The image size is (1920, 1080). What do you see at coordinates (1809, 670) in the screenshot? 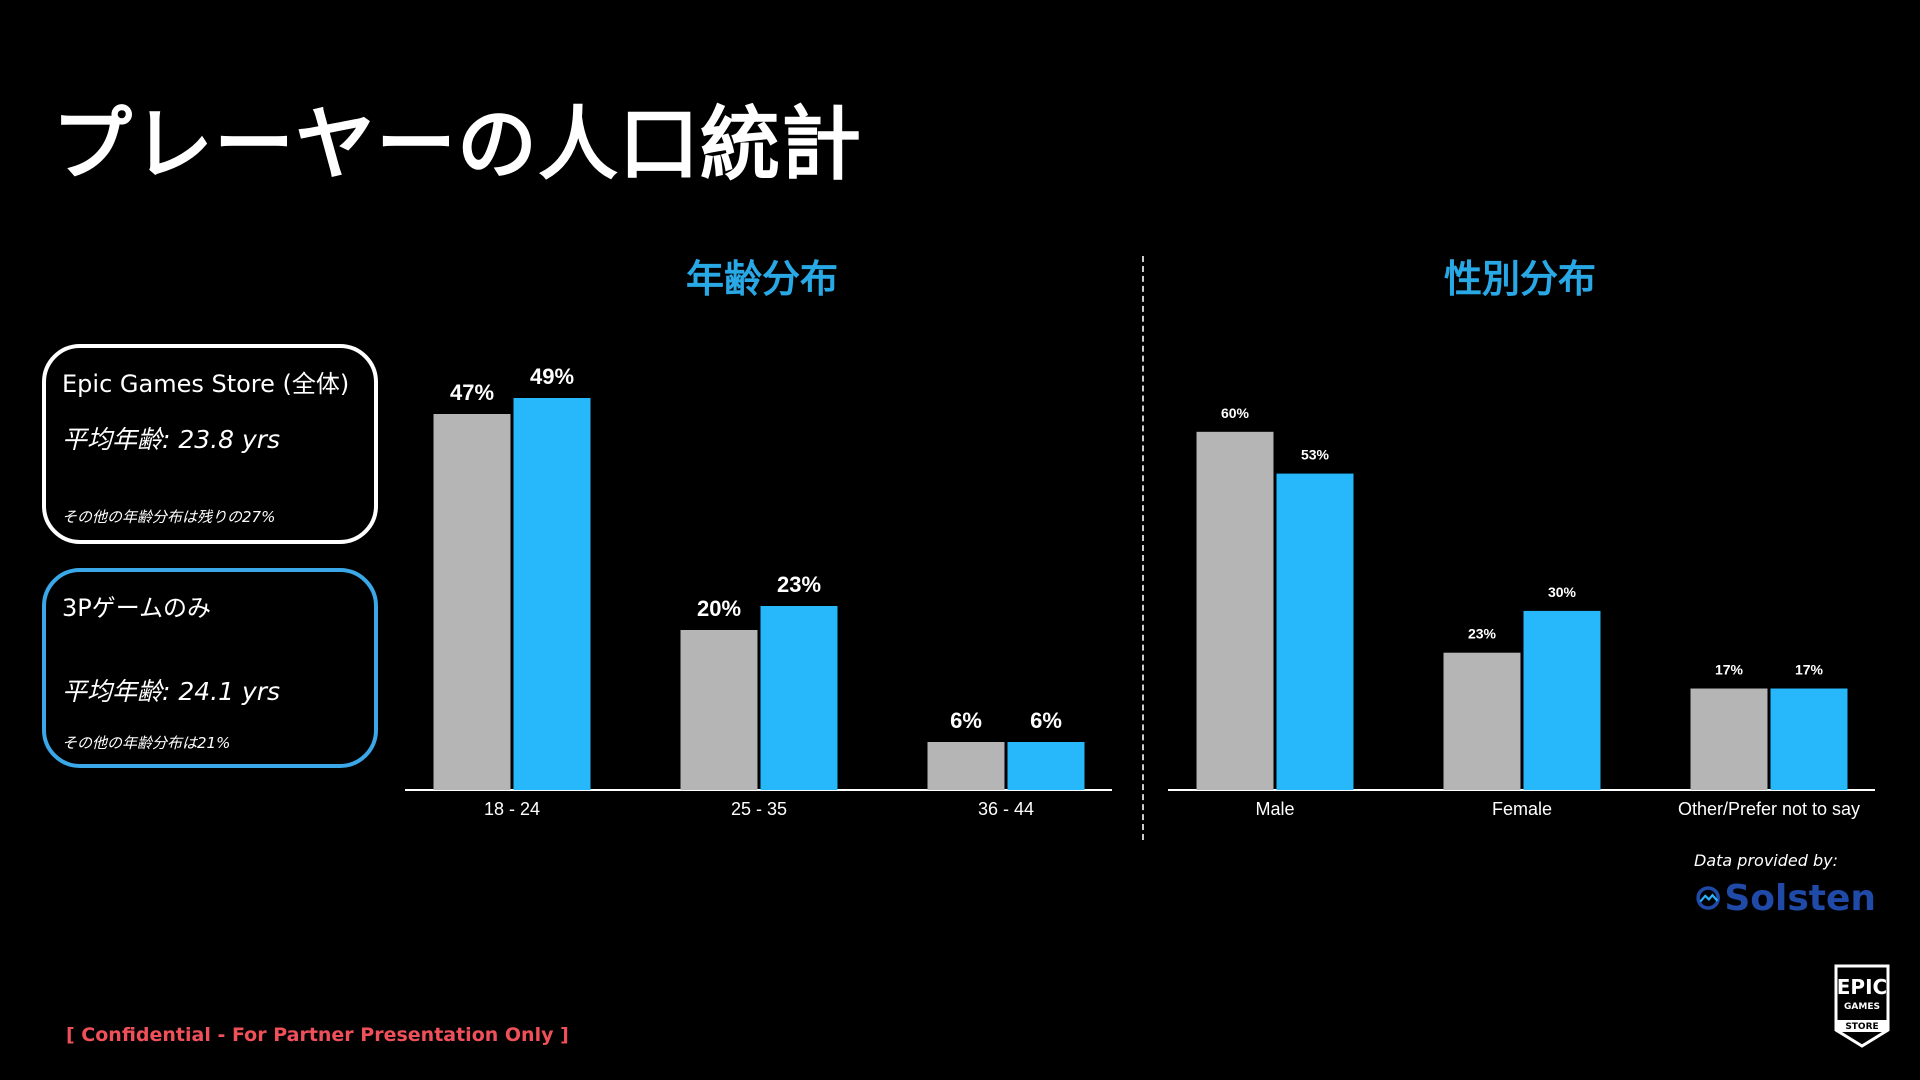
I see `gender-data-label-s1-c2: 17%` at bounding box center [1809, 670].